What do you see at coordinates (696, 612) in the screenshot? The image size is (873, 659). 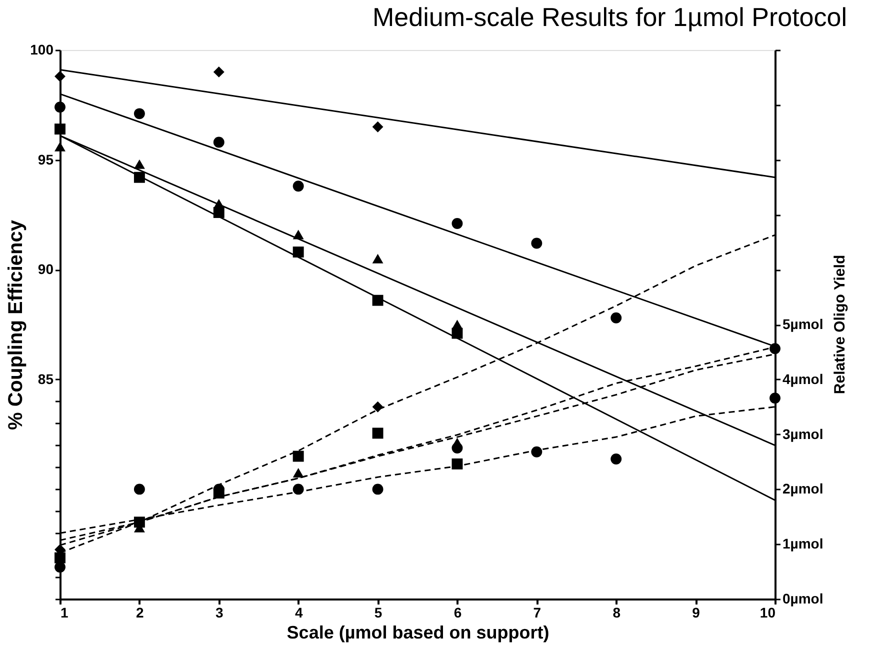 I see `x-tick-label: 9` at bounding box center [696, 612].